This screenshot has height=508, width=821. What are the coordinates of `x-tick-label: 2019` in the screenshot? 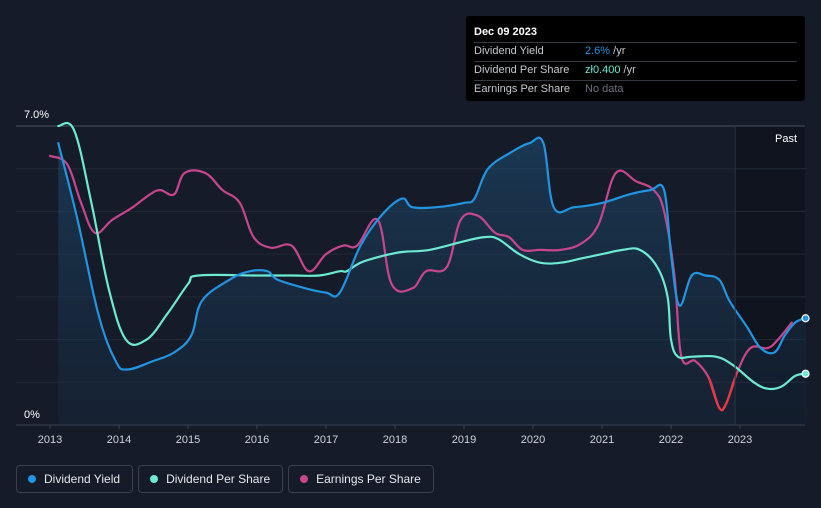 It's located at (464, 440).